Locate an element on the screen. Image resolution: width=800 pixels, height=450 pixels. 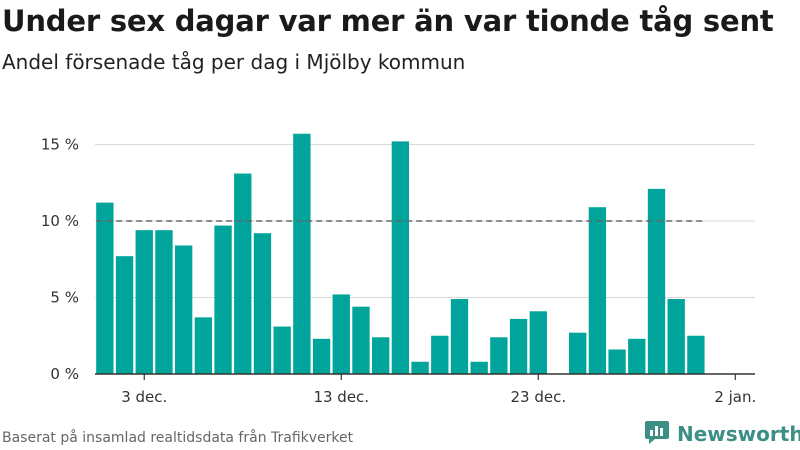
x-tick-label: 13 dec. is located at coordinates (341, 397).